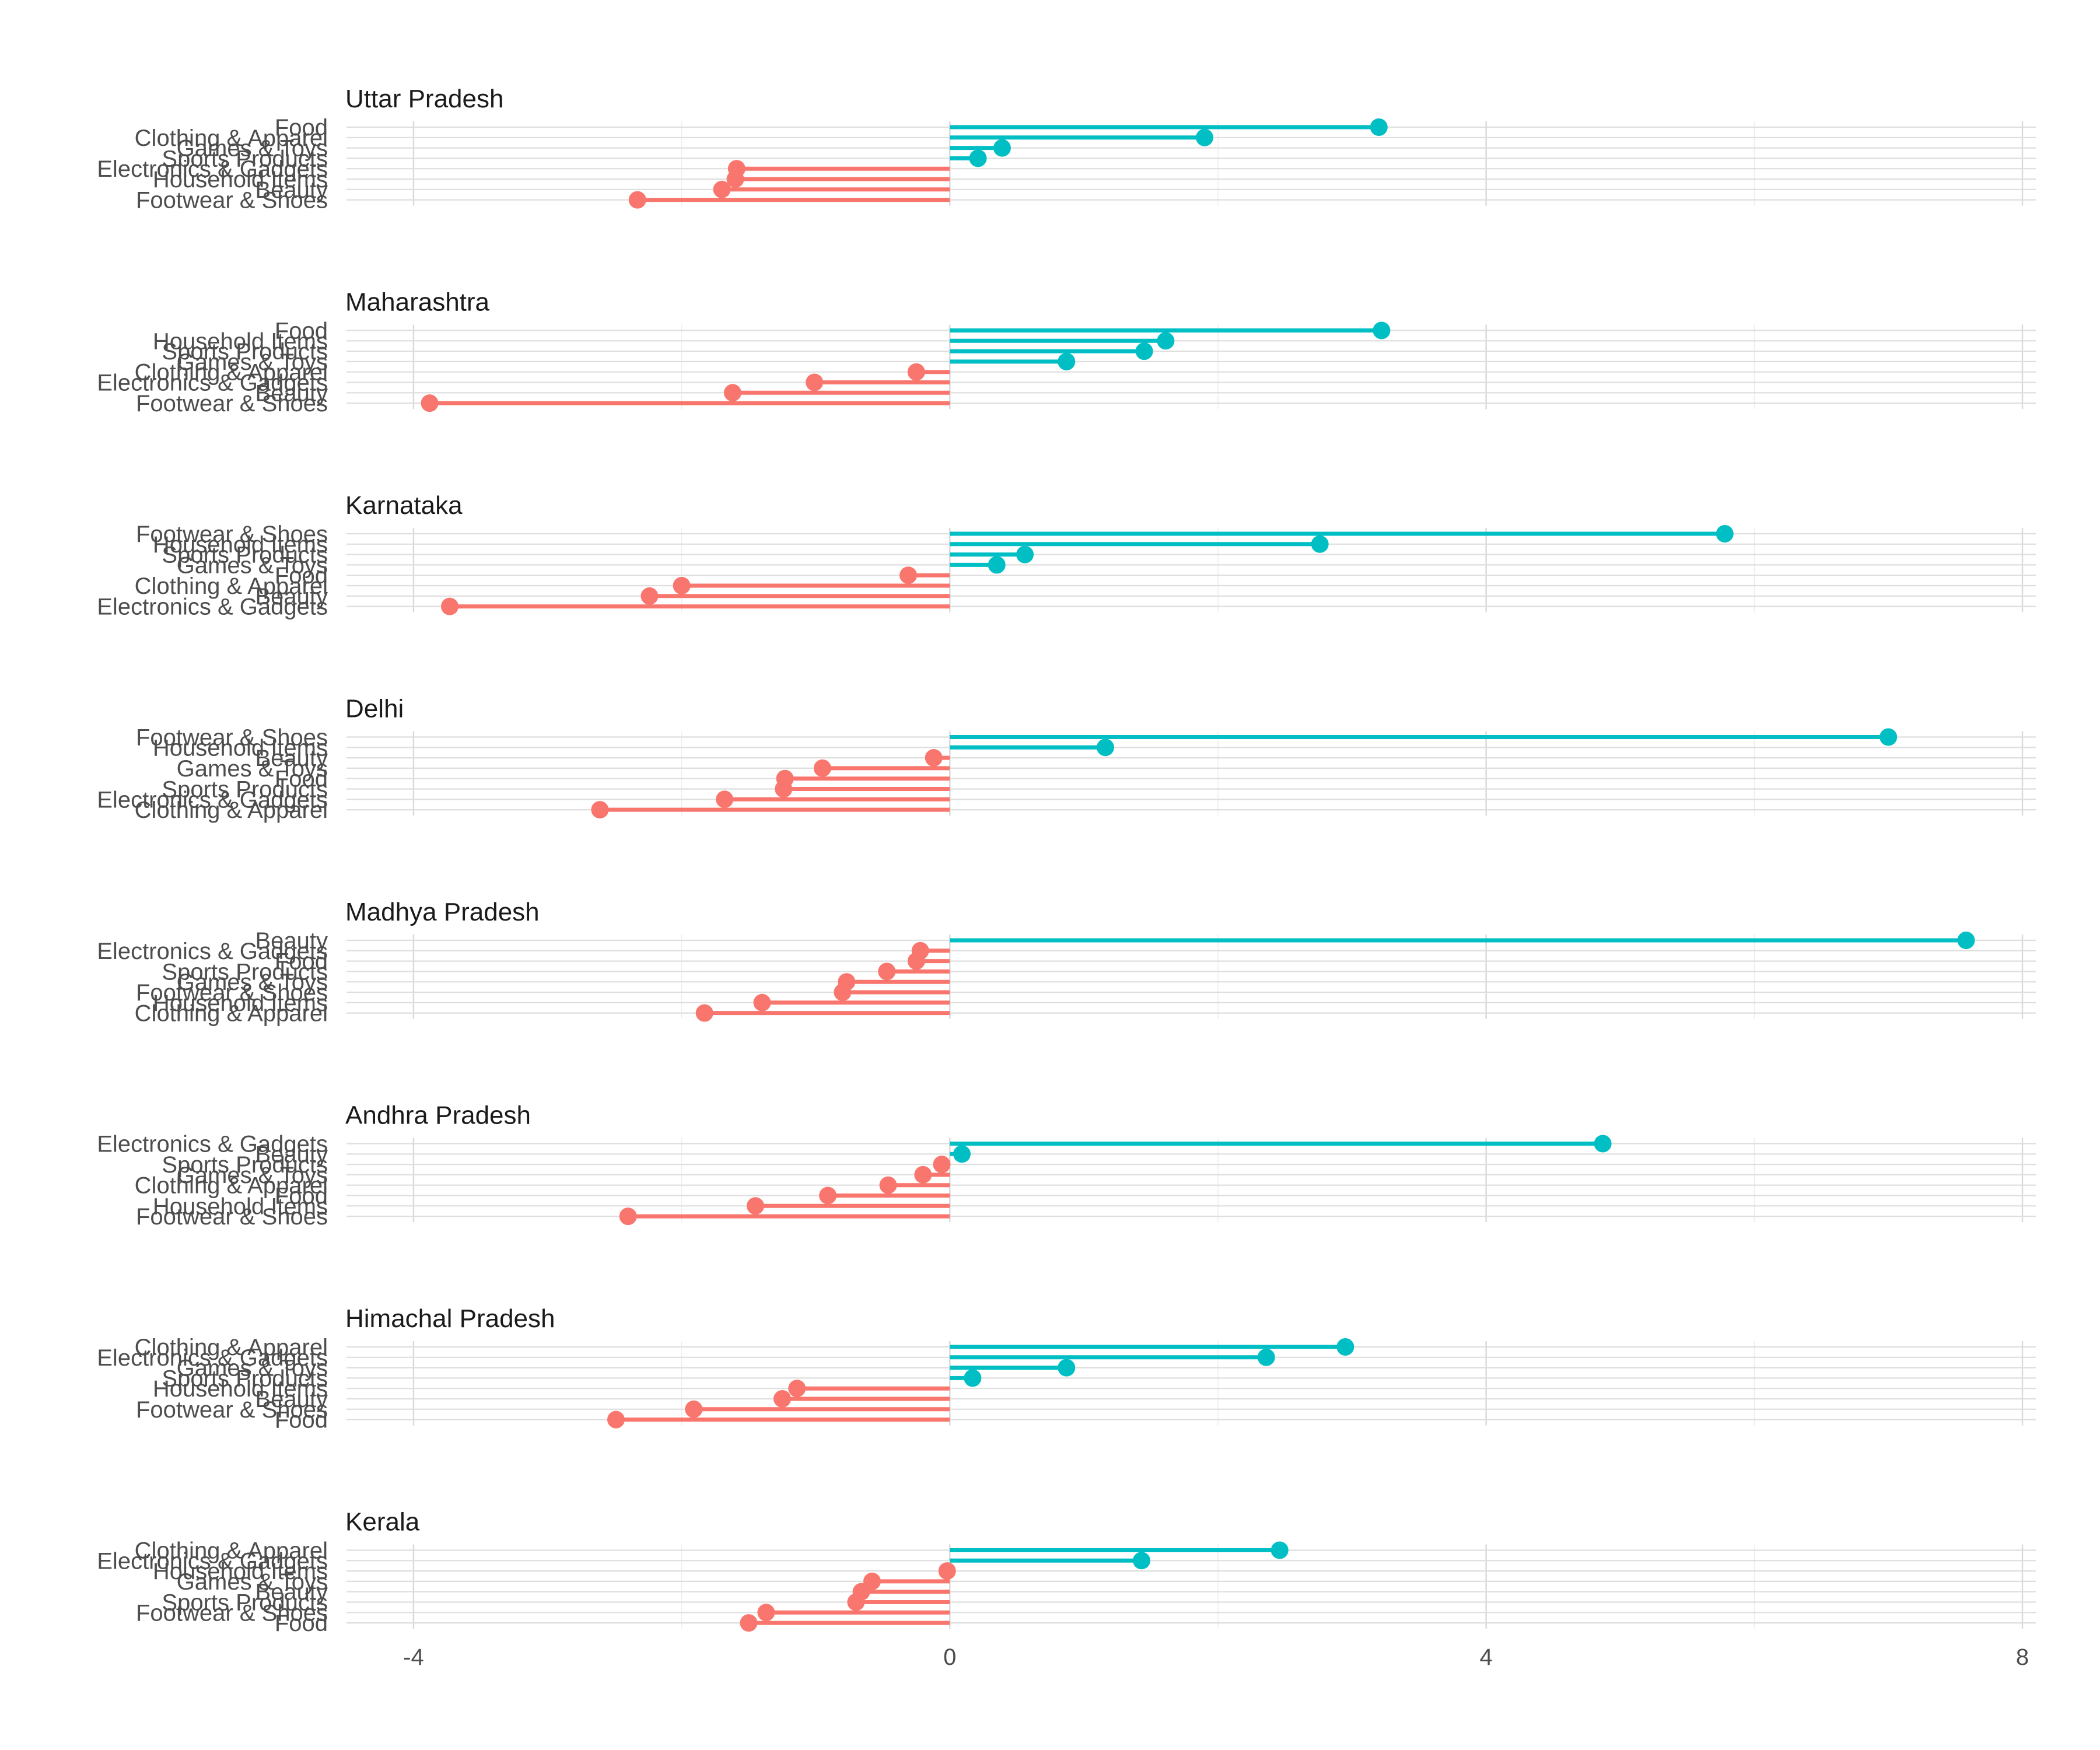 This screenshot has height=1750, width=2100. What do you see at coordinates (404, 505) in the screenshot?
I see `panel-title: Karnataka` at bounding box center [404, 505].